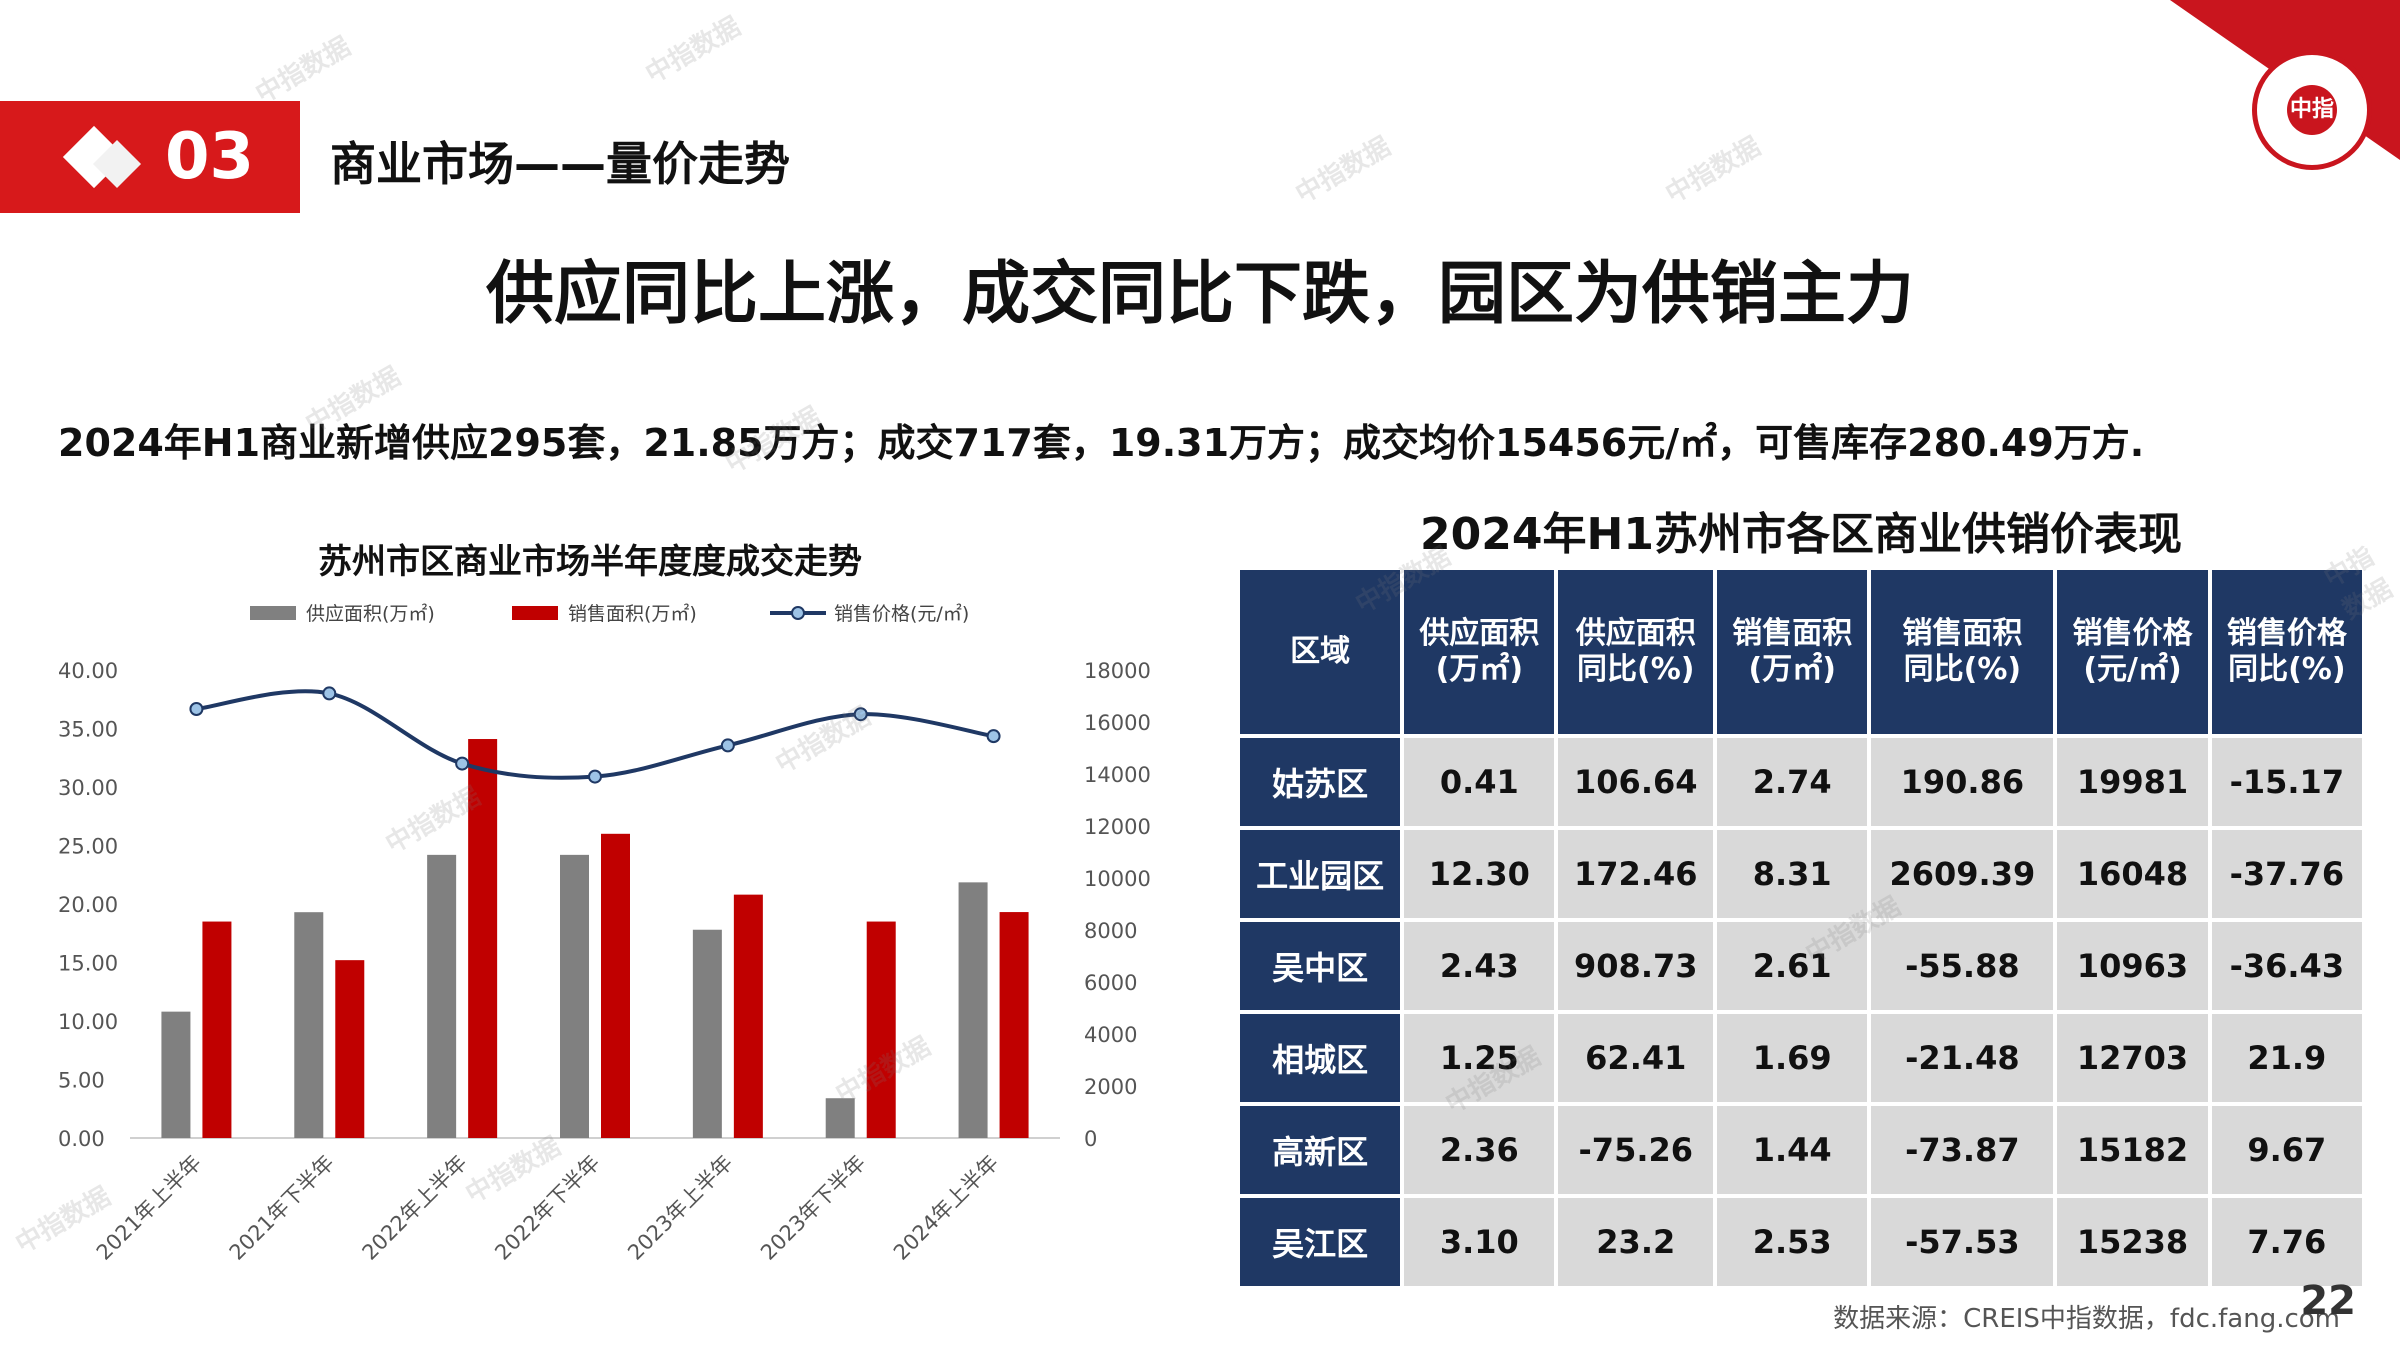  What do you see at coordinates (2132, 1058) in the screenshot?
I see `table-cell: 12703` at bounding box center [2132, 1058].